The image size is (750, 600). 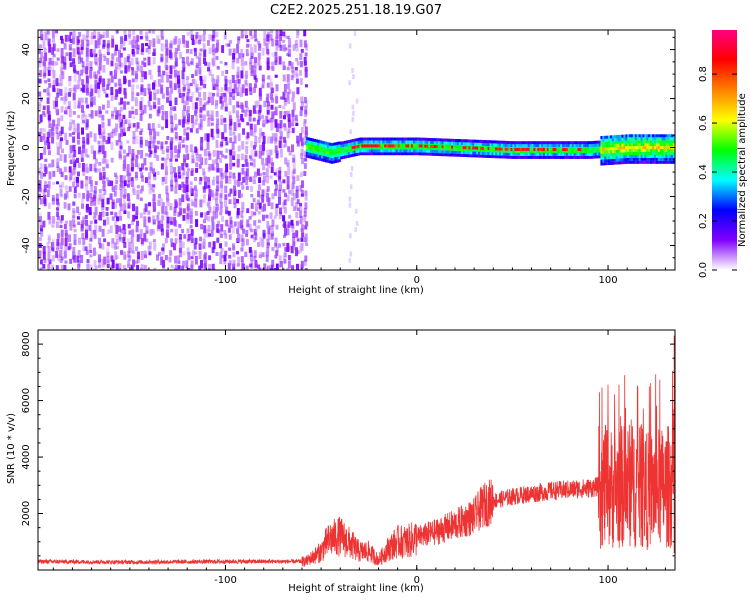 I want to click on bottom-xtick-label: 100, so click(x=608, y=580).